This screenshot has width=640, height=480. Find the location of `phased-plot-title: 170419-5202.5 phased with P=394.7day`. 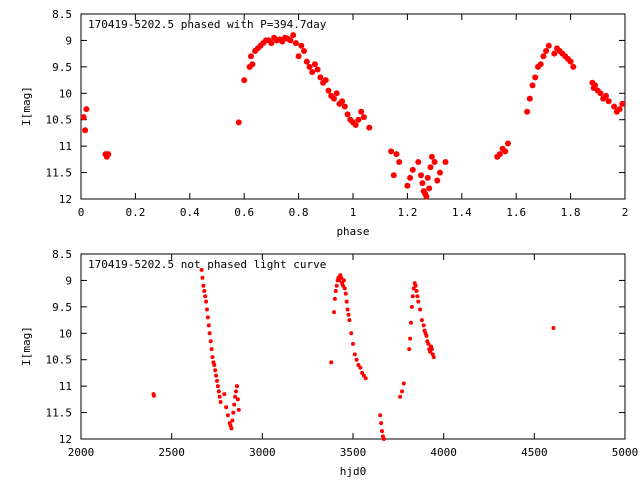

phased-plot-title: 170419-5202.5 phased with P=394.7day is located at coordinates (207, 24).